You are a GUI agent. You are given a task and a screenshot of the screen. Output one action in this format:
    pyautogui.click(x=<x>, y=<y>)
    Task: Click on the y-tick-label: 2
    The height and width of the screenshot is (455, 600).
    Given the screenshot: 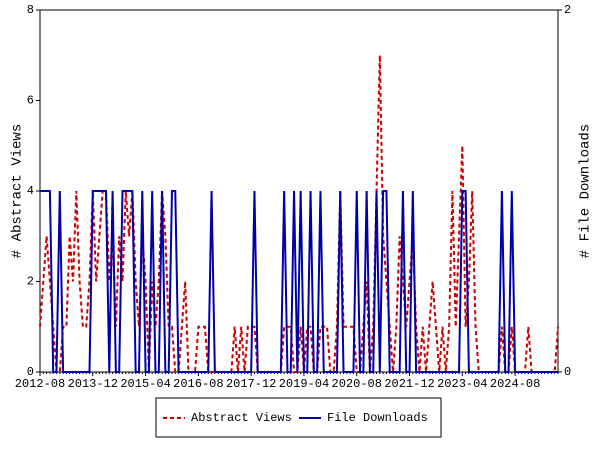 What is the action you would take?
    pyautogui.click(x=30, y=282)
    